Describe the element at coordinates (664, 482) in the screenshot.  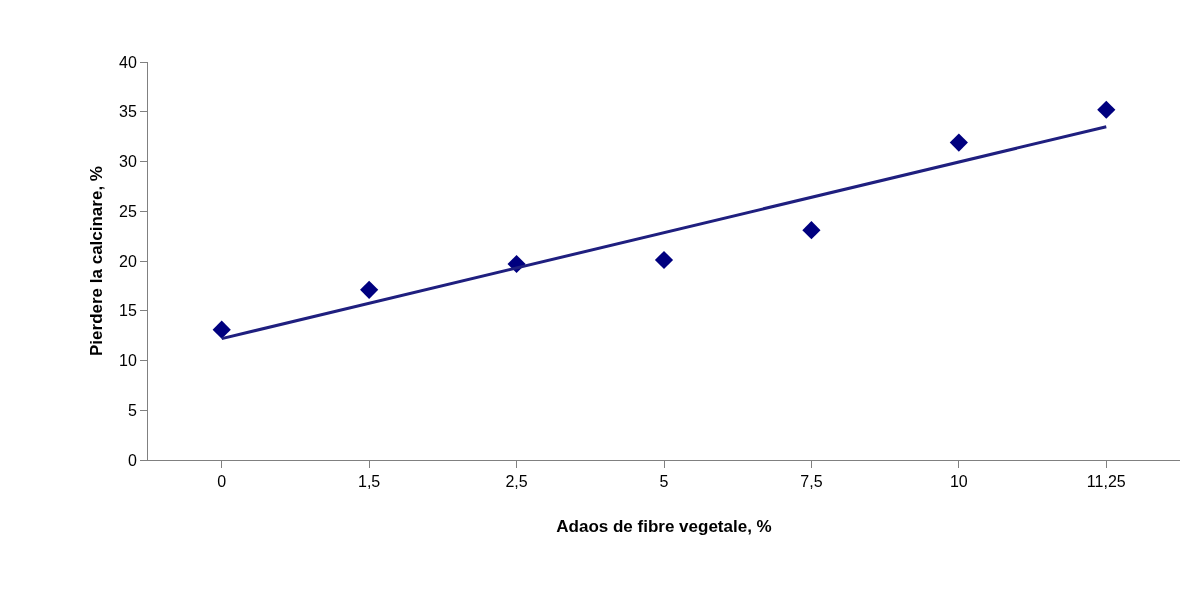
I see `x-tick-label: 5` at that location.